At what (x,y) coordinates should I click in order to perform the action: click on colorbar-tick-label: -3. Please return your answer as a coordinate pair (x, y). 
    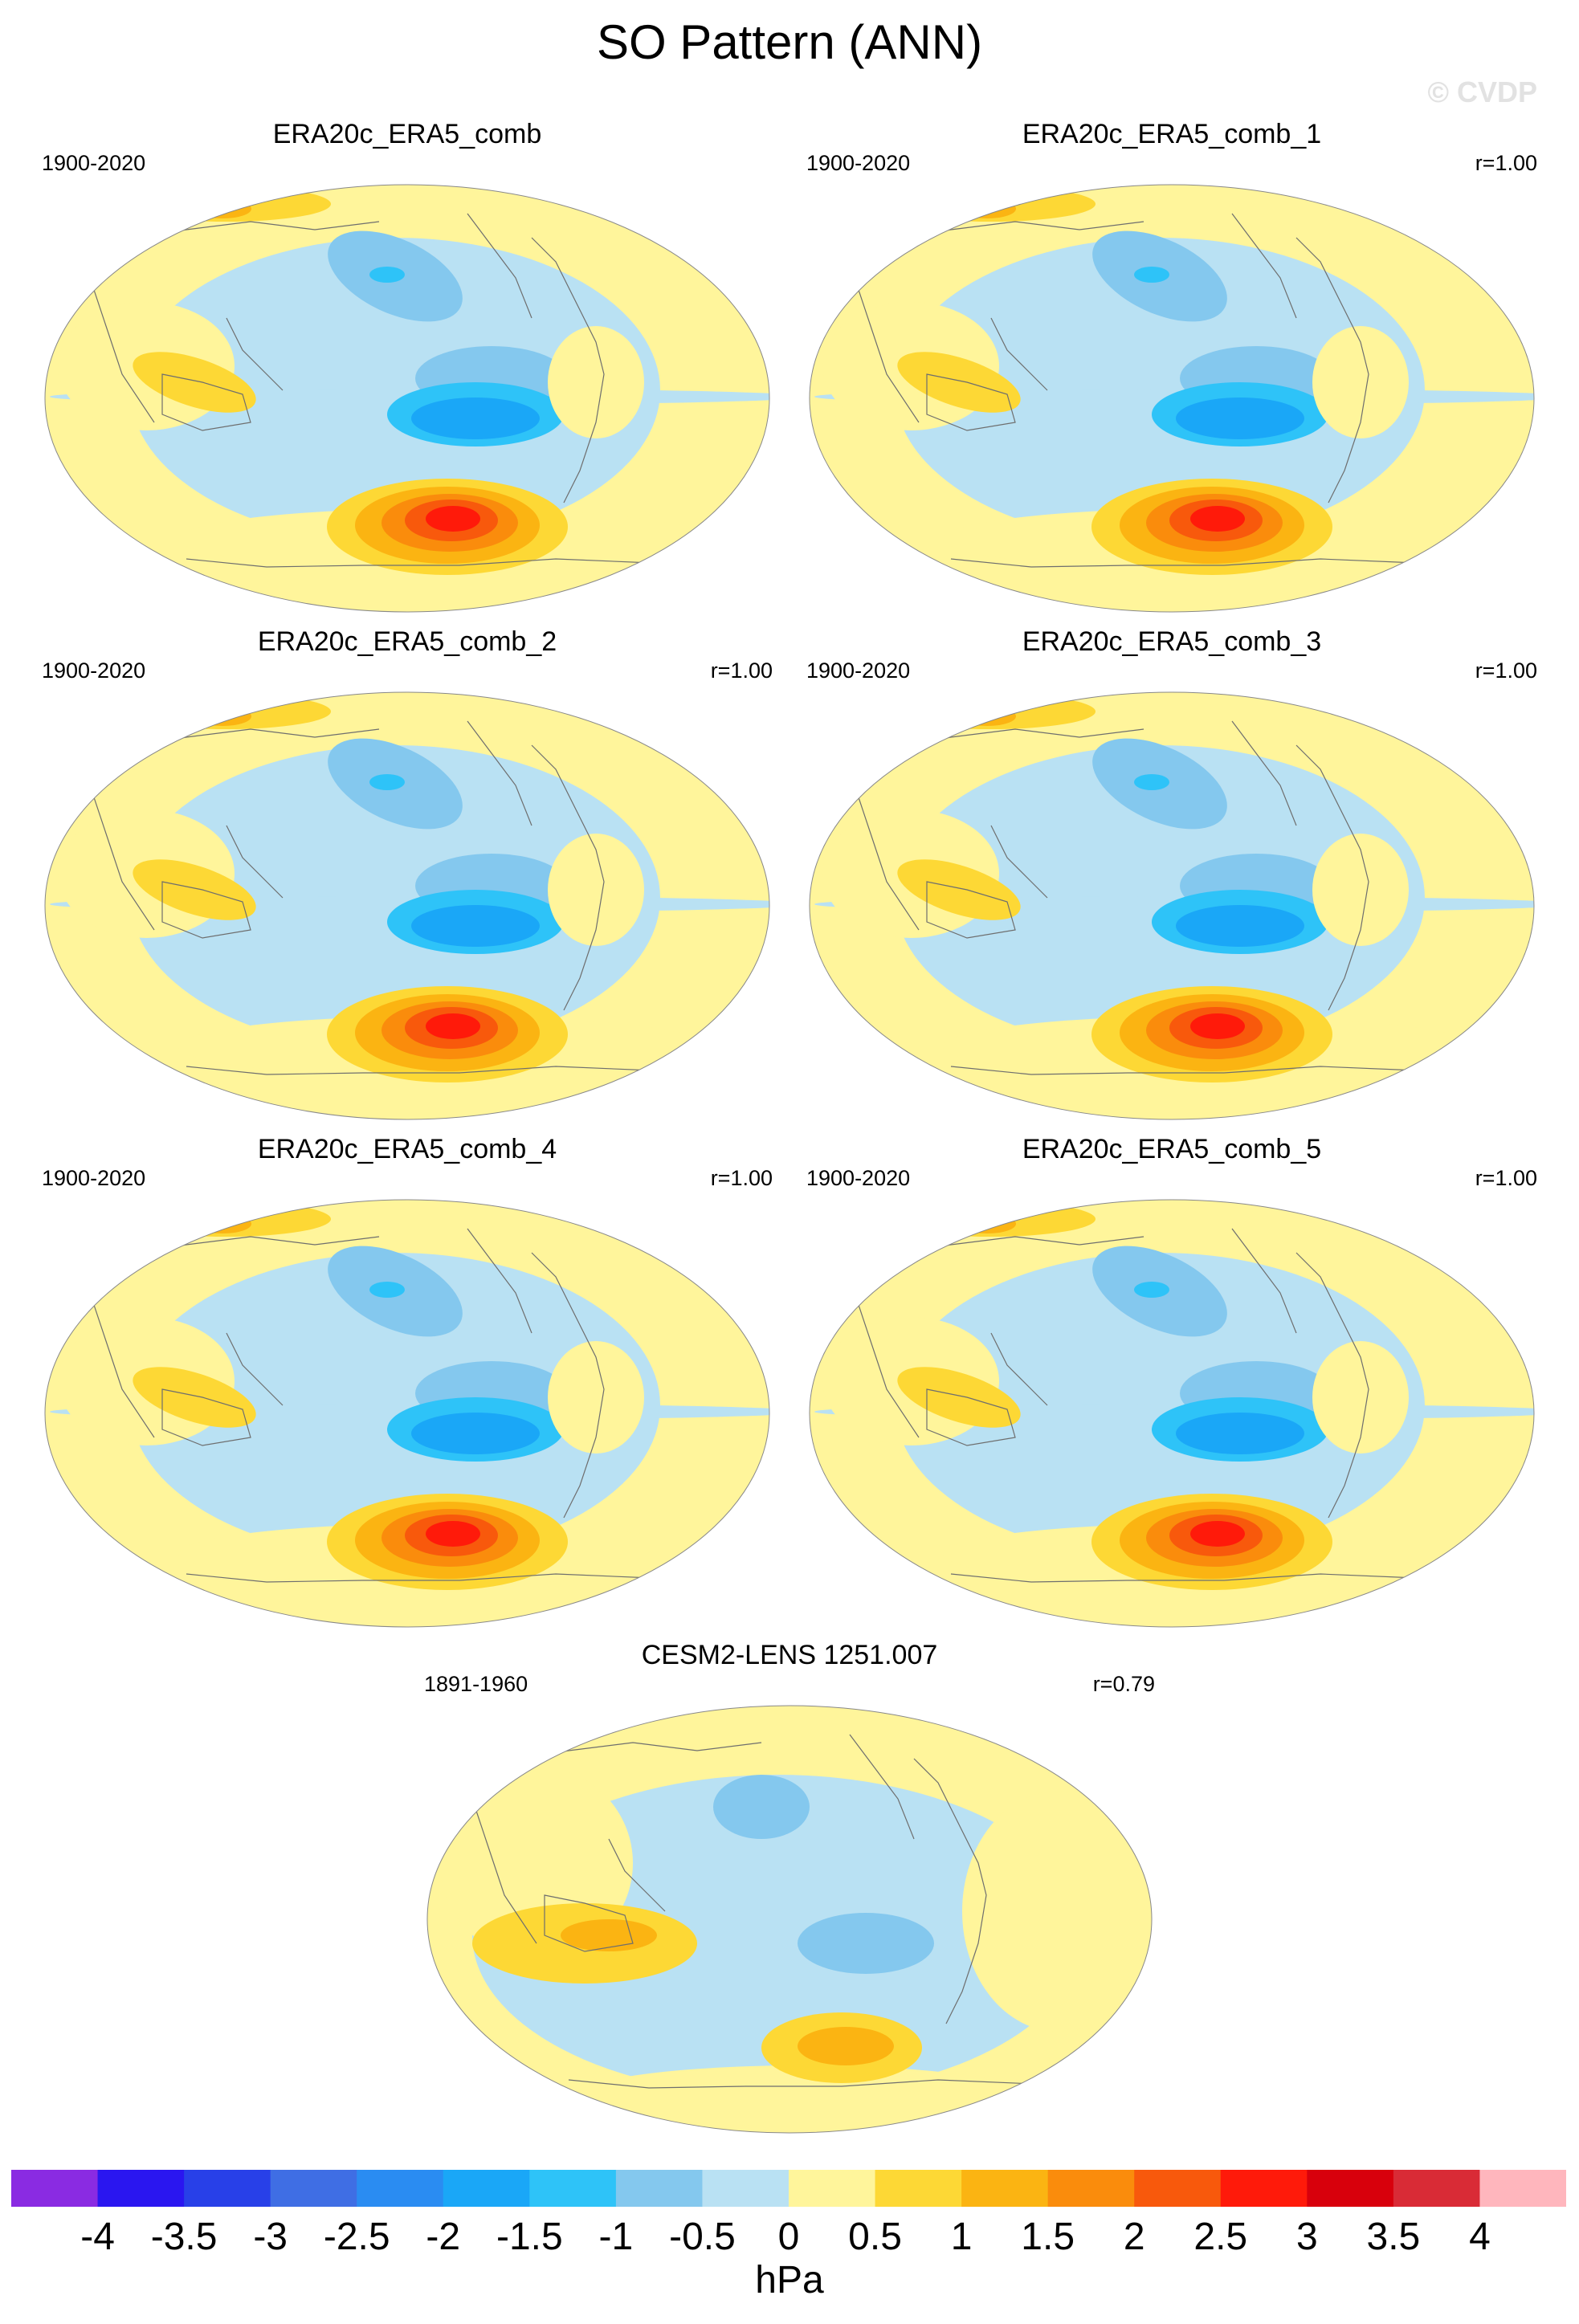
    Looking at the image, I should click on (270, 2237).